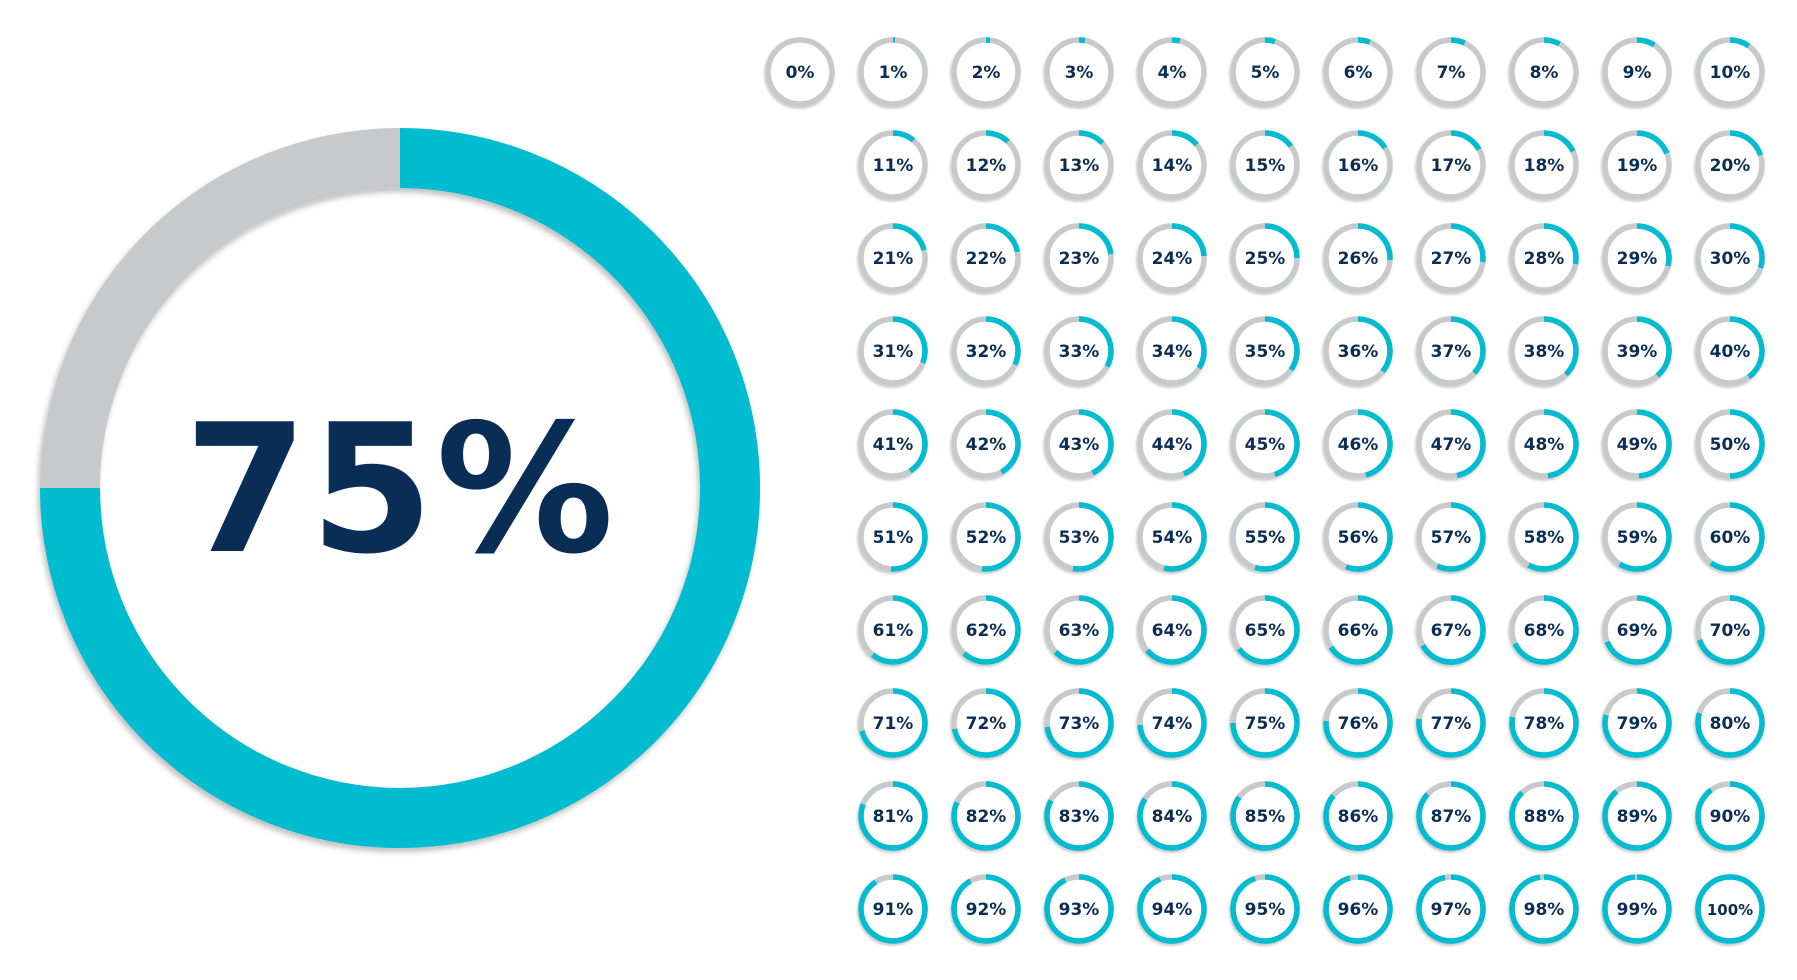  I want to click on progress-indicator-label: 39%, so click(1637, 352).